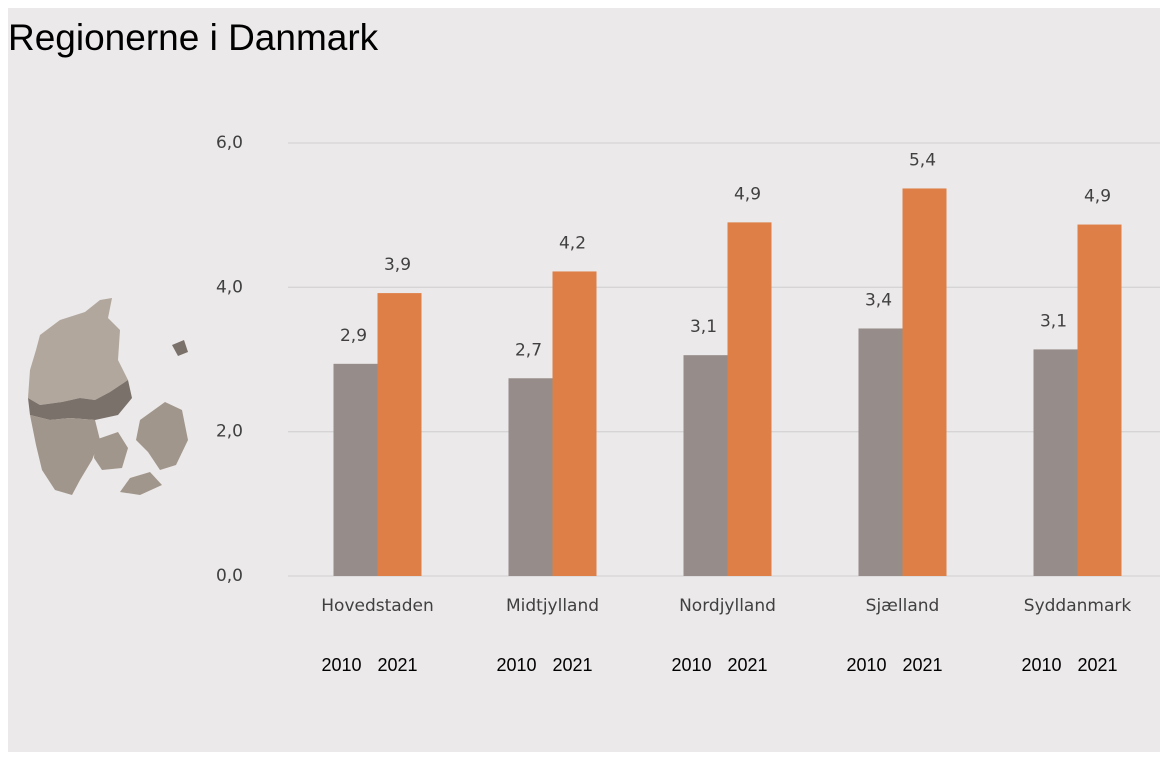 The height and width of the screenshot is (759, 1169). Describe the element at coordinates (353, 336) in the screenshot. I see `value-label: 2,9` at that location.